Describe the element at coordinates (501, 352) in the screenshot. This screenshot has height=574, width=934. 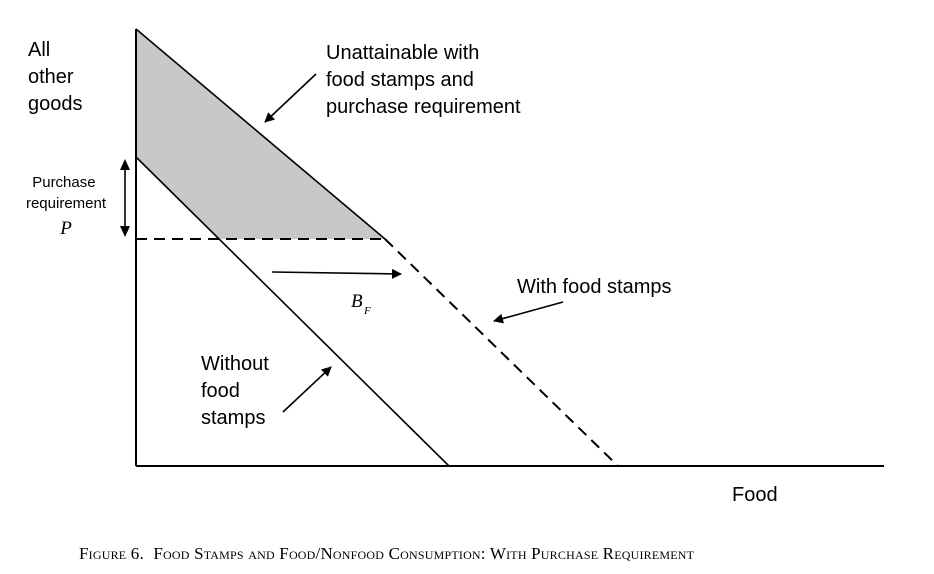
I see `with-food-stamps-dashed-line` at that location.